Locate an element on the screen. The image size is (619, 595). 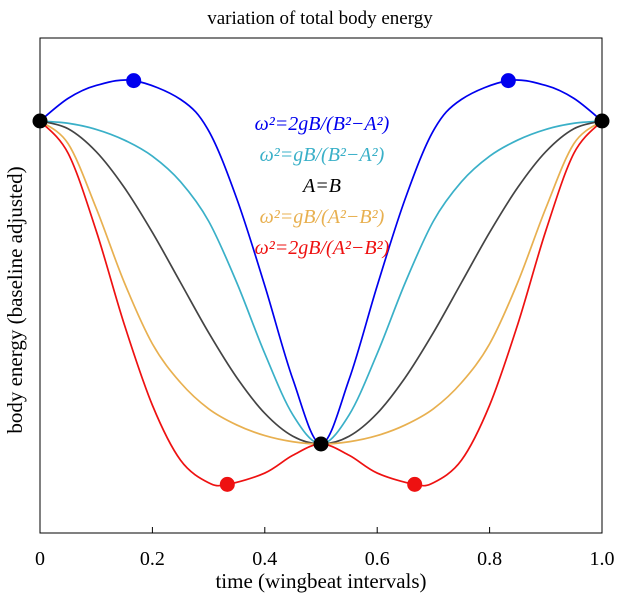
x-tick-label-2: 0.2 is located at coordinates (152, 559).